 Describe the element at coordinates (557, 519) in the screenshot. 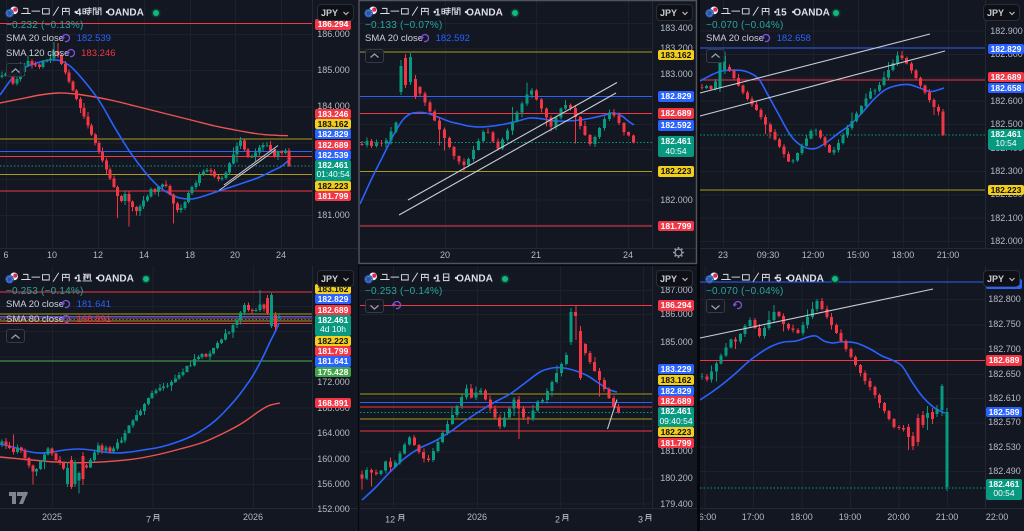

I see `svg-text: 2` at that location.